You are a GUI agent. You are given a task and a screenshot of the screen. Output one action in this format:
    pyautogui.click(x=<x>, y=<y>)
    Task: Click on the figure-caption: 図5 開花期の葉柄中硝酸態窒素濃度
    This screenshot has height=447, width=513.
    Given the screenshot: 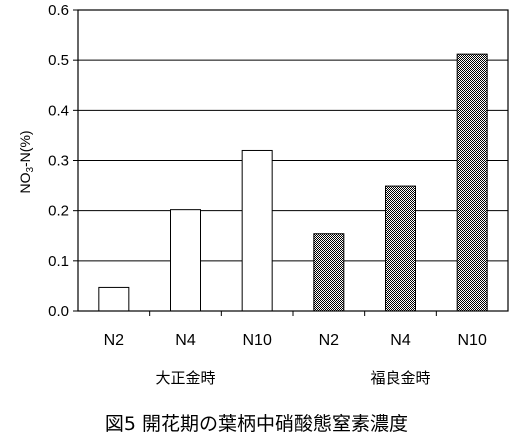 What is the action you would take?
    pyautogui.click(x=256, y=424)
    